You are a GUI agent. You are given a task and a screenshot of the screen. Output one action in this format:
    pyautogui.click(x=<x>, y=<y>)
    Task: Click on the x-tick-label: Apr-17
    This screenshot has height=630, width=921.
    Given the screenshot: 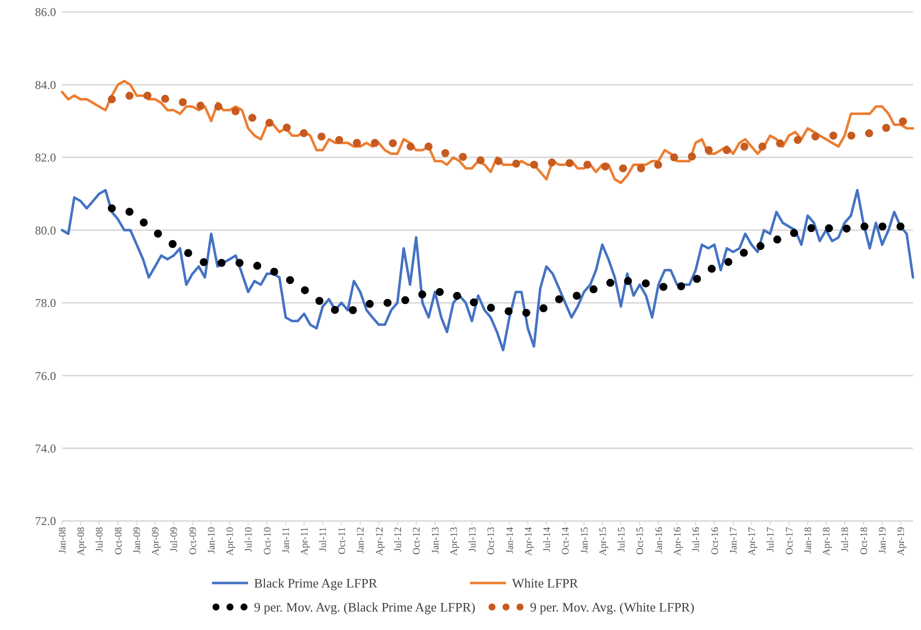 What is the action you would take?
    pyautogui.click(x=752, y=541)
    